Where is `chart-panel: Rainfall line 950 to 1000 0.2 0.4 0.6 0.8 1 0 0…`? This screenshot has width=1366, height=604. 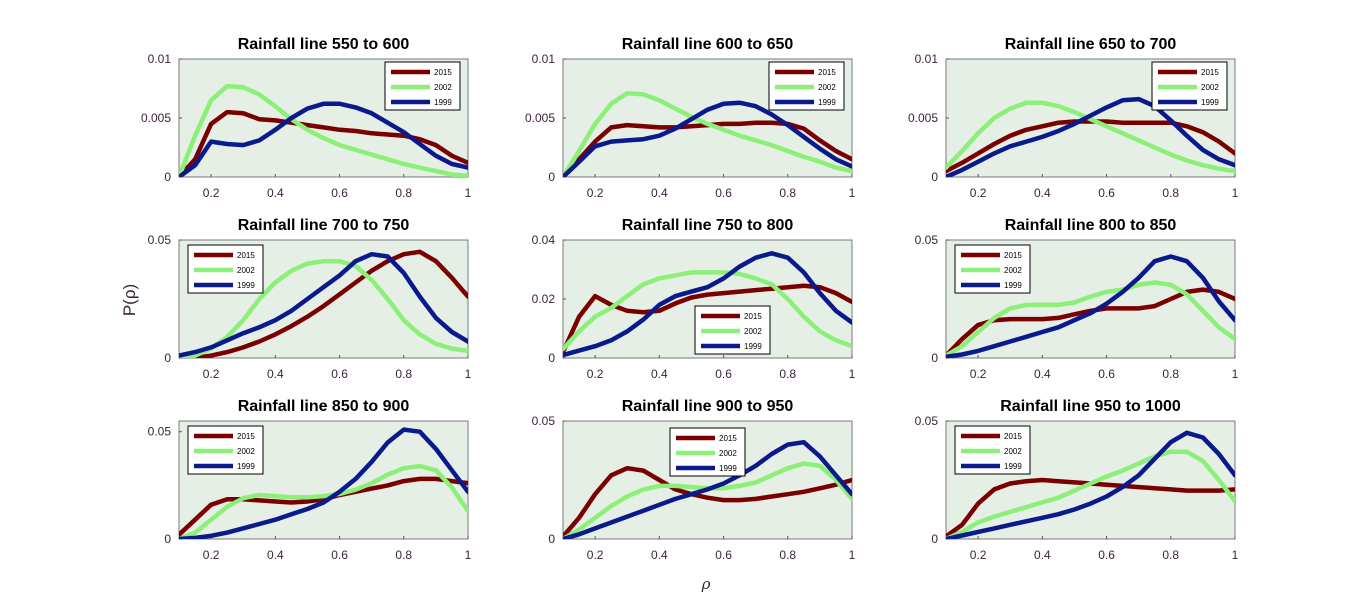 chart-panel: Rainfall line 950 to 1000 0.2 0.4 0.6 0.8 1 0 0… is located at coordinates (1077, 480).